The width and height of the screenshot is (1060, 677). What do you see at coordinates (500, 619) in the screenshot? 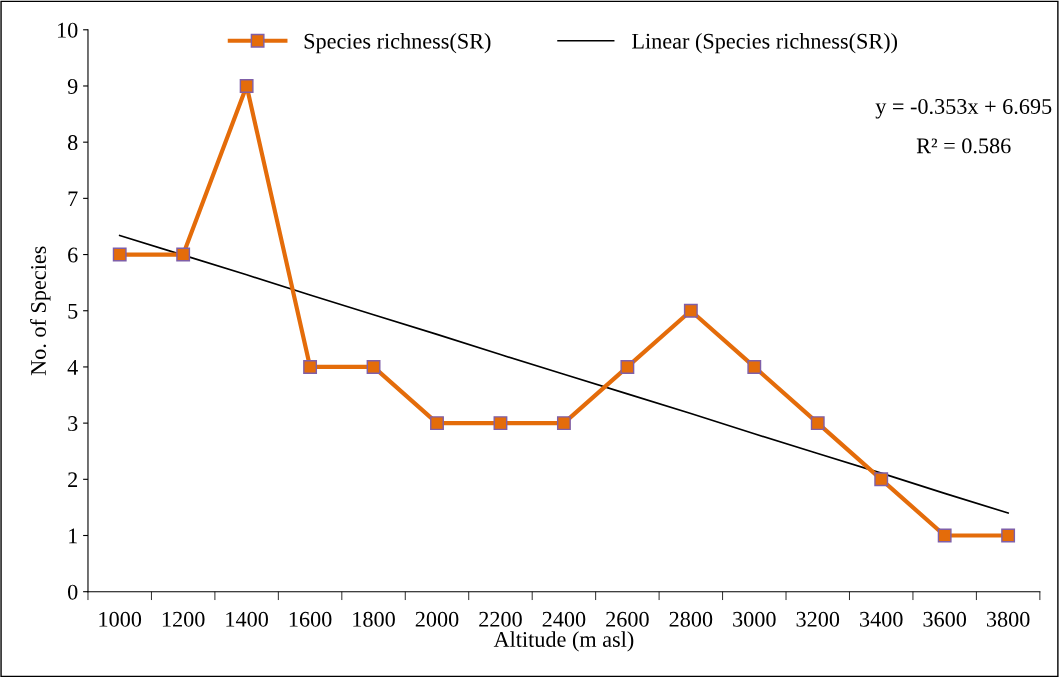
I see `x-tick-label: 2200` at bounding box center [500, 619].